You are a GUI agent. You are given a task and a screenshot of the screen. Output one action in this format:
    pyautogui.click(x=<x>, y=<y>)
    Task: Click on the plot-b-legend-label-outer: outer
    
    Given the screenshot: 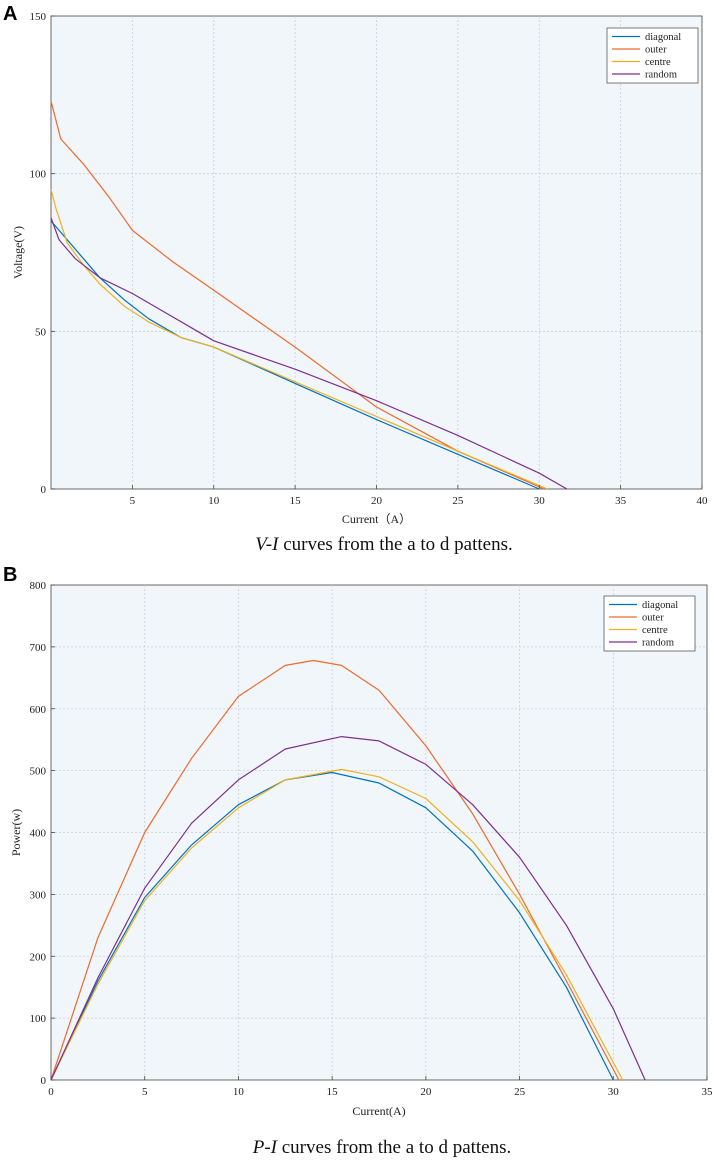 What is the action you would take?
    pyautogui.click(x=653, y=618)
    